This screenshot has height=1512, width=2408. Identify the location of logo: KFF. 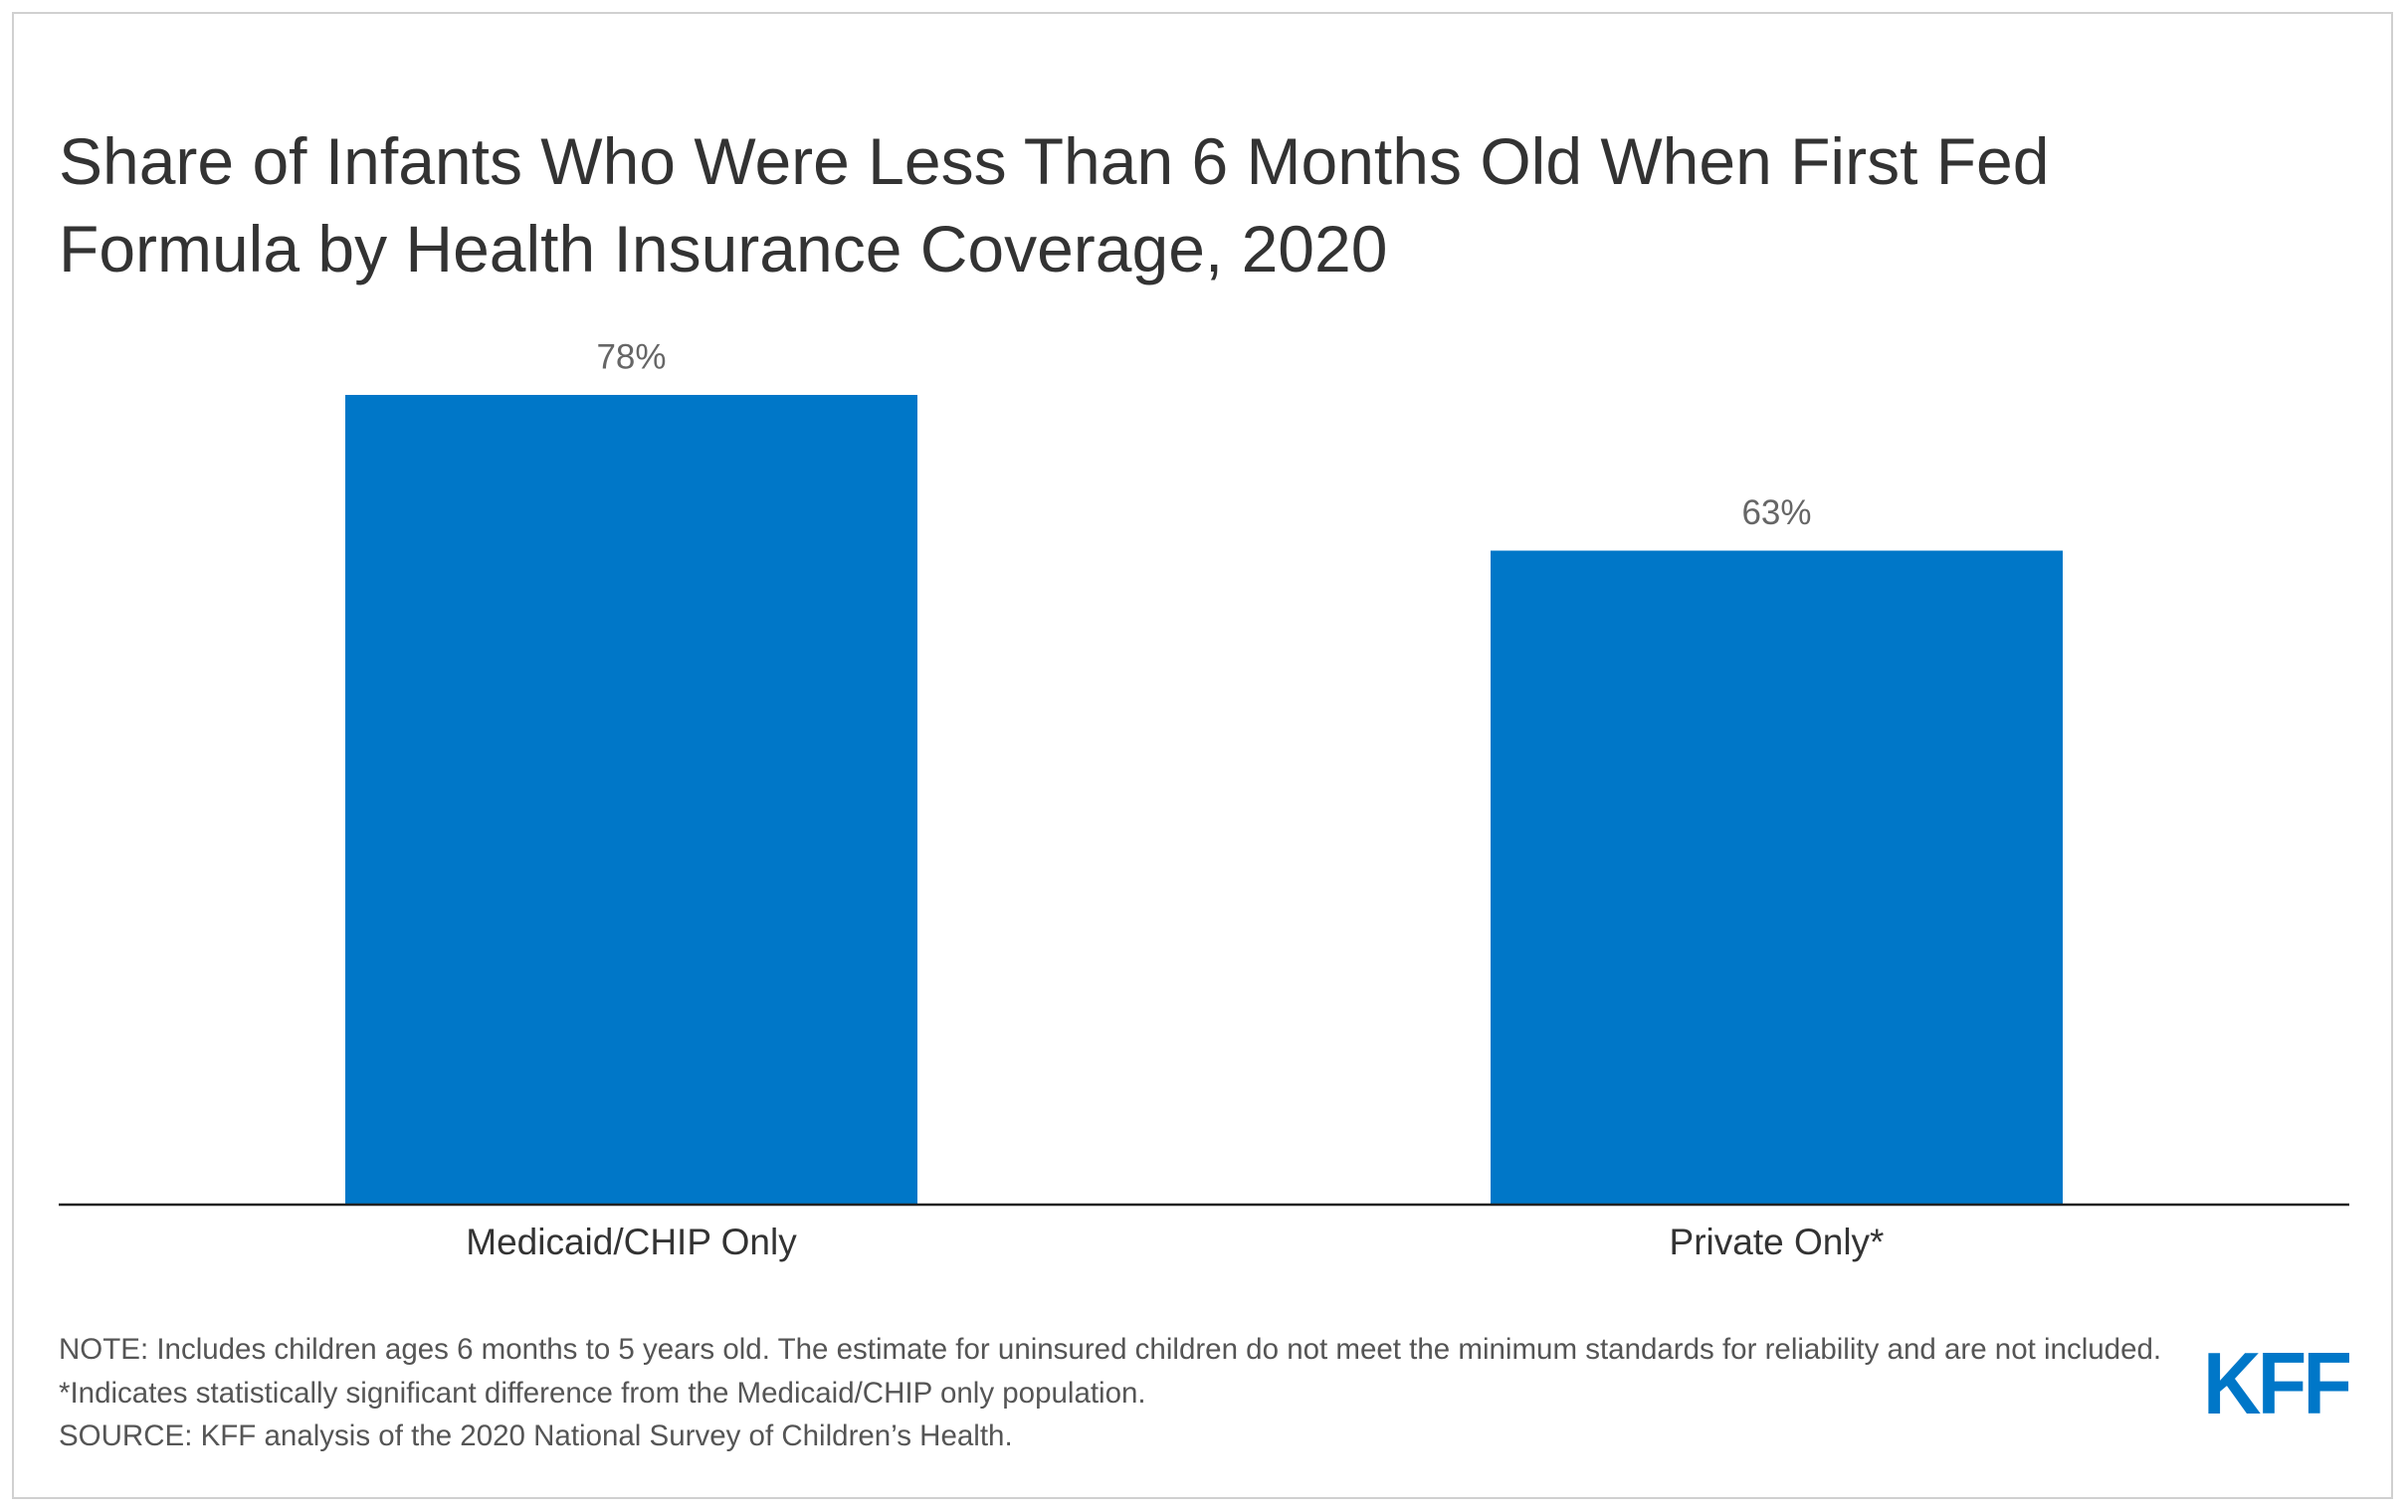
(2277, 1383).